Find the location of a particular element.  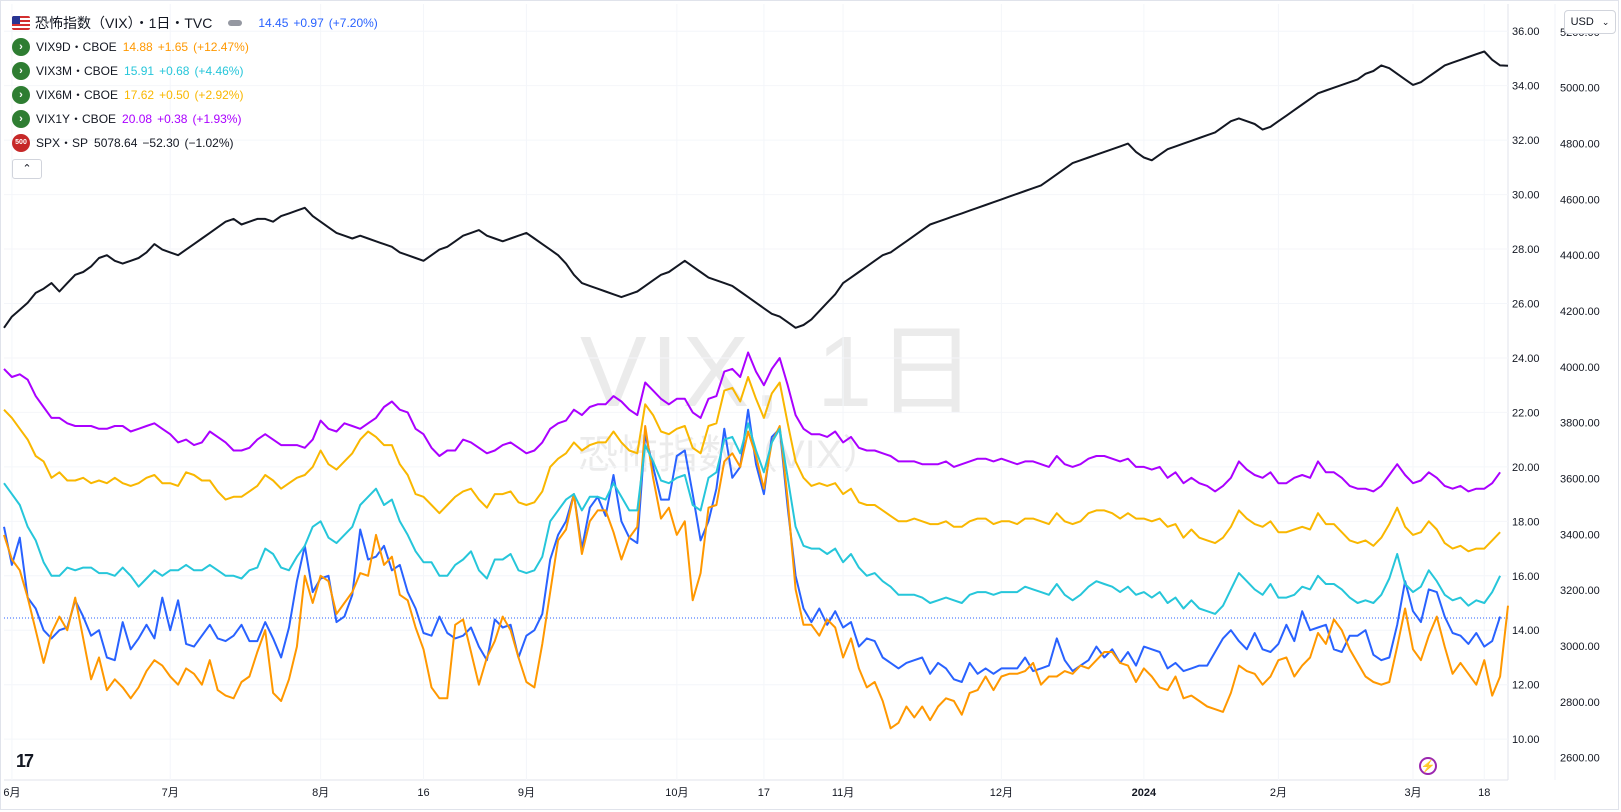

price-tick-label: 28.00 is located at coordinates (1526, 250).